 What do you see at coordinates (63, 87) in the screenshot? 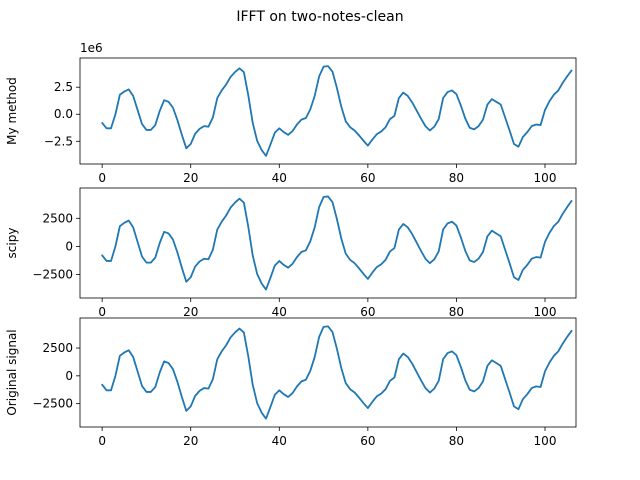
I see `y-tick-label: 2.5` at bounding box center [63, 87].